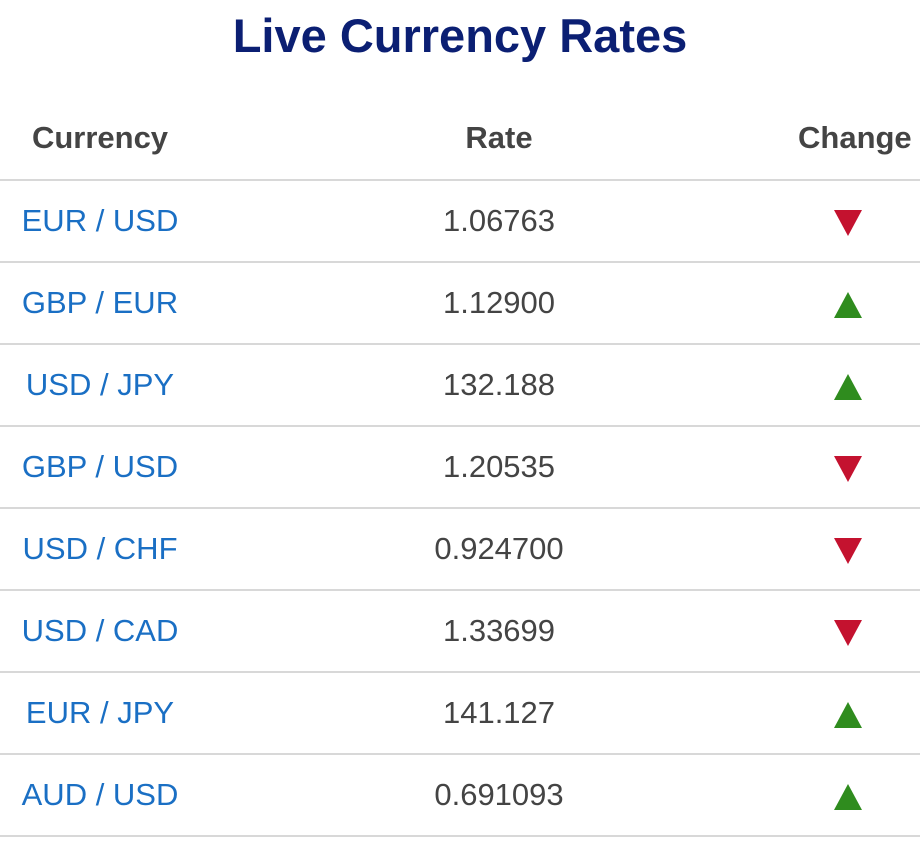 This screenshot has width=920, height=847. What do you see at coordinates (100, 139) in the screenshot?
I see `column-header-currency: Currency` at bounding box center [100, 139].